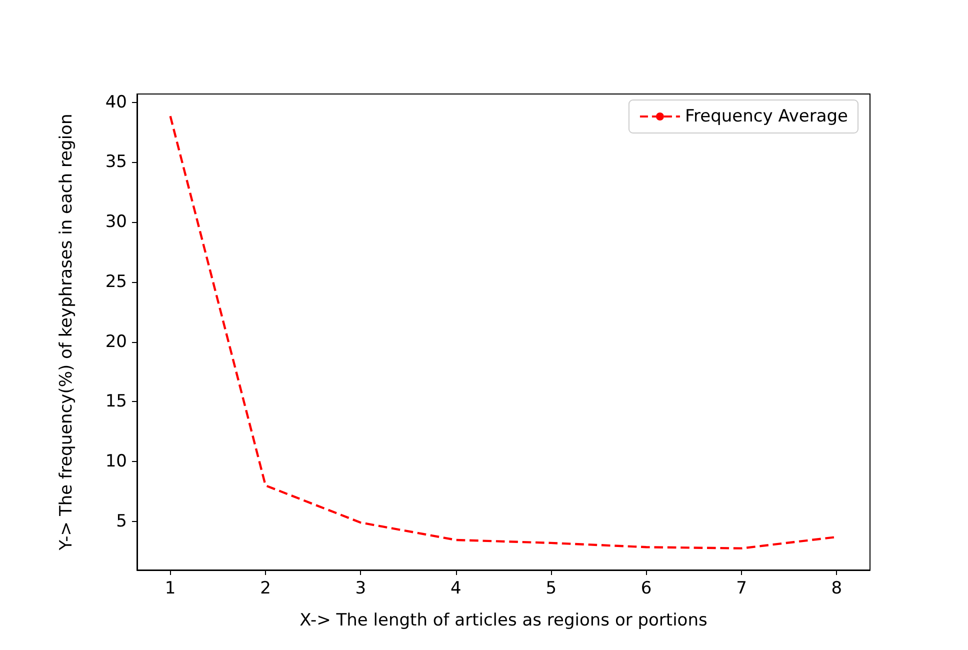  What do you see at coordinates (741, 588) in the screenshot?
I see `x-tick-label: 7` at bounding box center [741, 588].